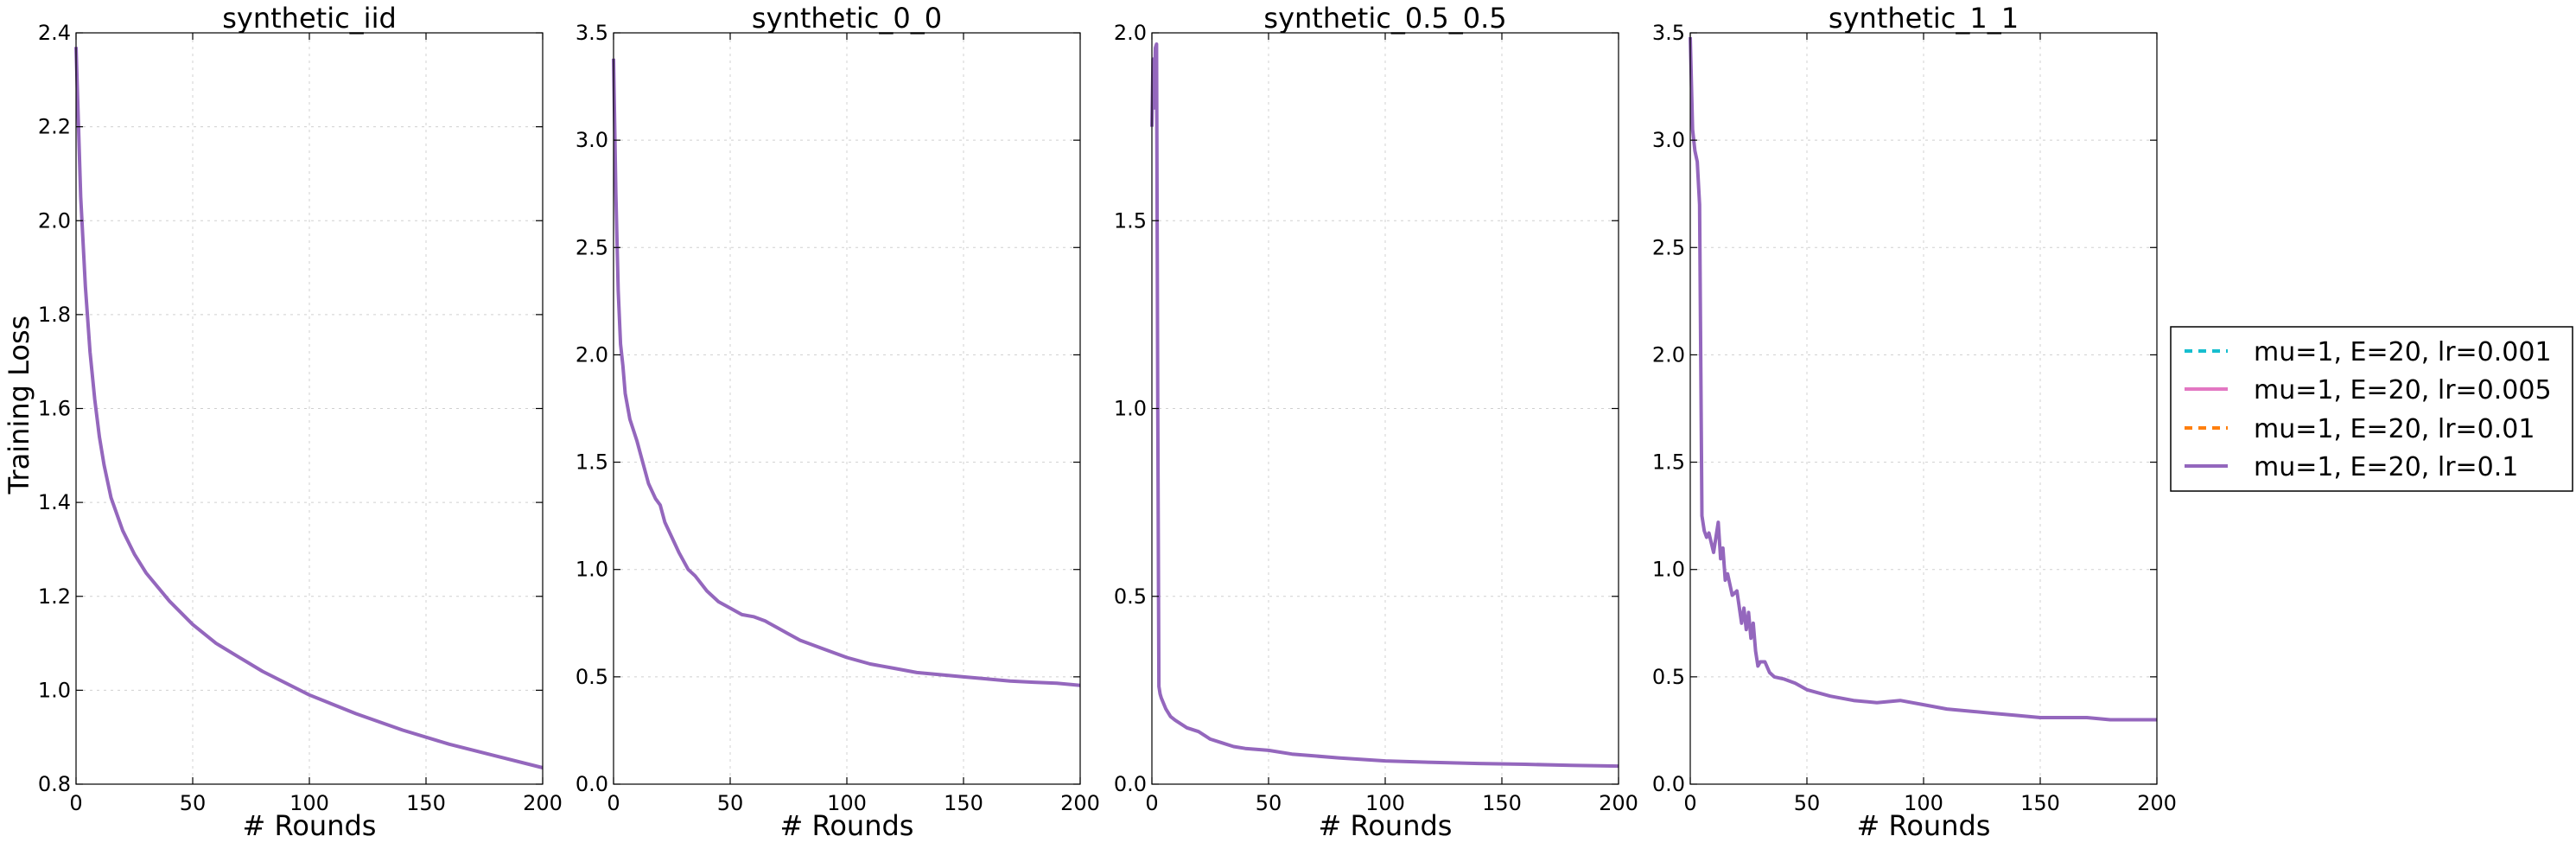 The height and width of the screenshot is (849, 2576). I want to click on y-tick-label: 1.6, so click(55, 409).